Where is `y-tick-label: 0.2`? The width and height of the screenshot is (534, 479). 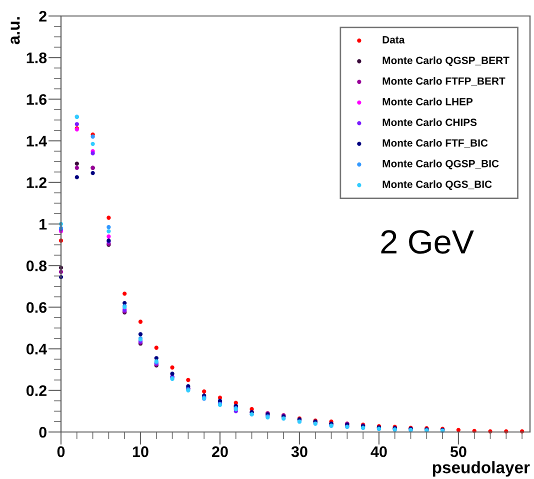 y-tick-label: 0.2 is located at coordinates (36, 390).